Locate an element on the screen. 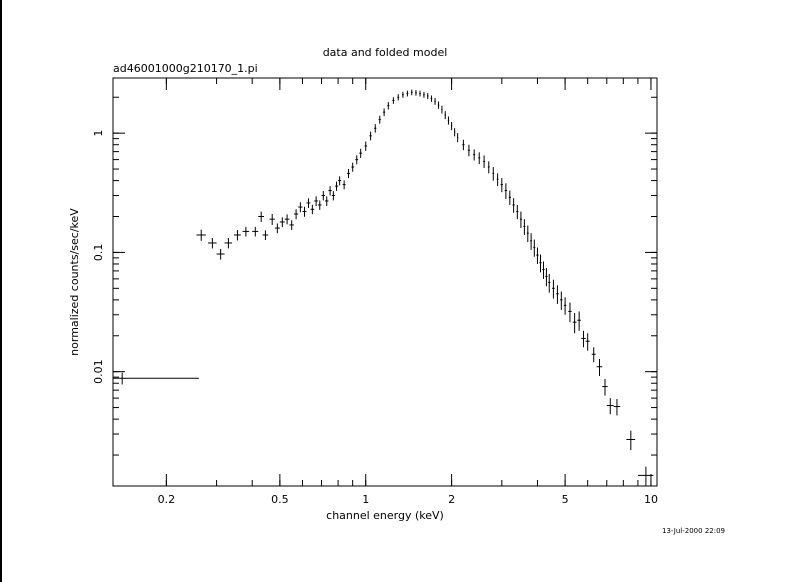 The image size is (790, 582). x-tick-label: 10 is located at coordinates (651, 499).